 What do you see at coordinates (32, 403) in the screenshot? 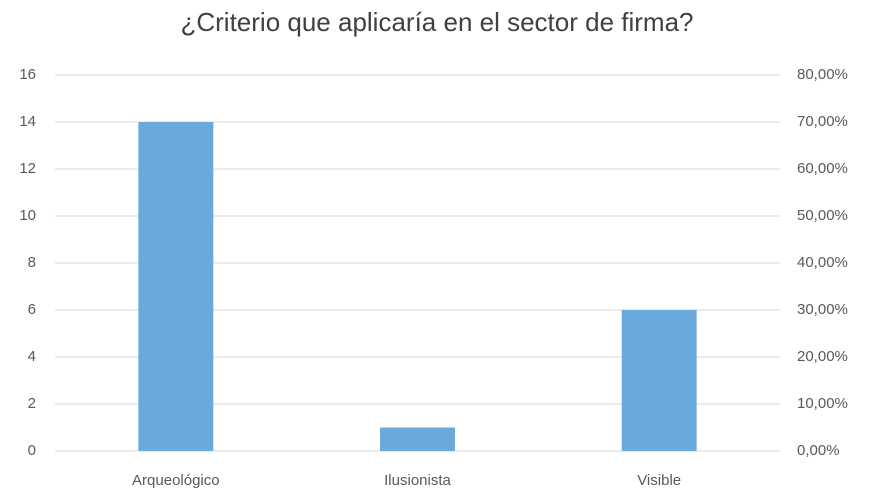
I see `y-tick-label: 2` at bounding box center [32, 403].